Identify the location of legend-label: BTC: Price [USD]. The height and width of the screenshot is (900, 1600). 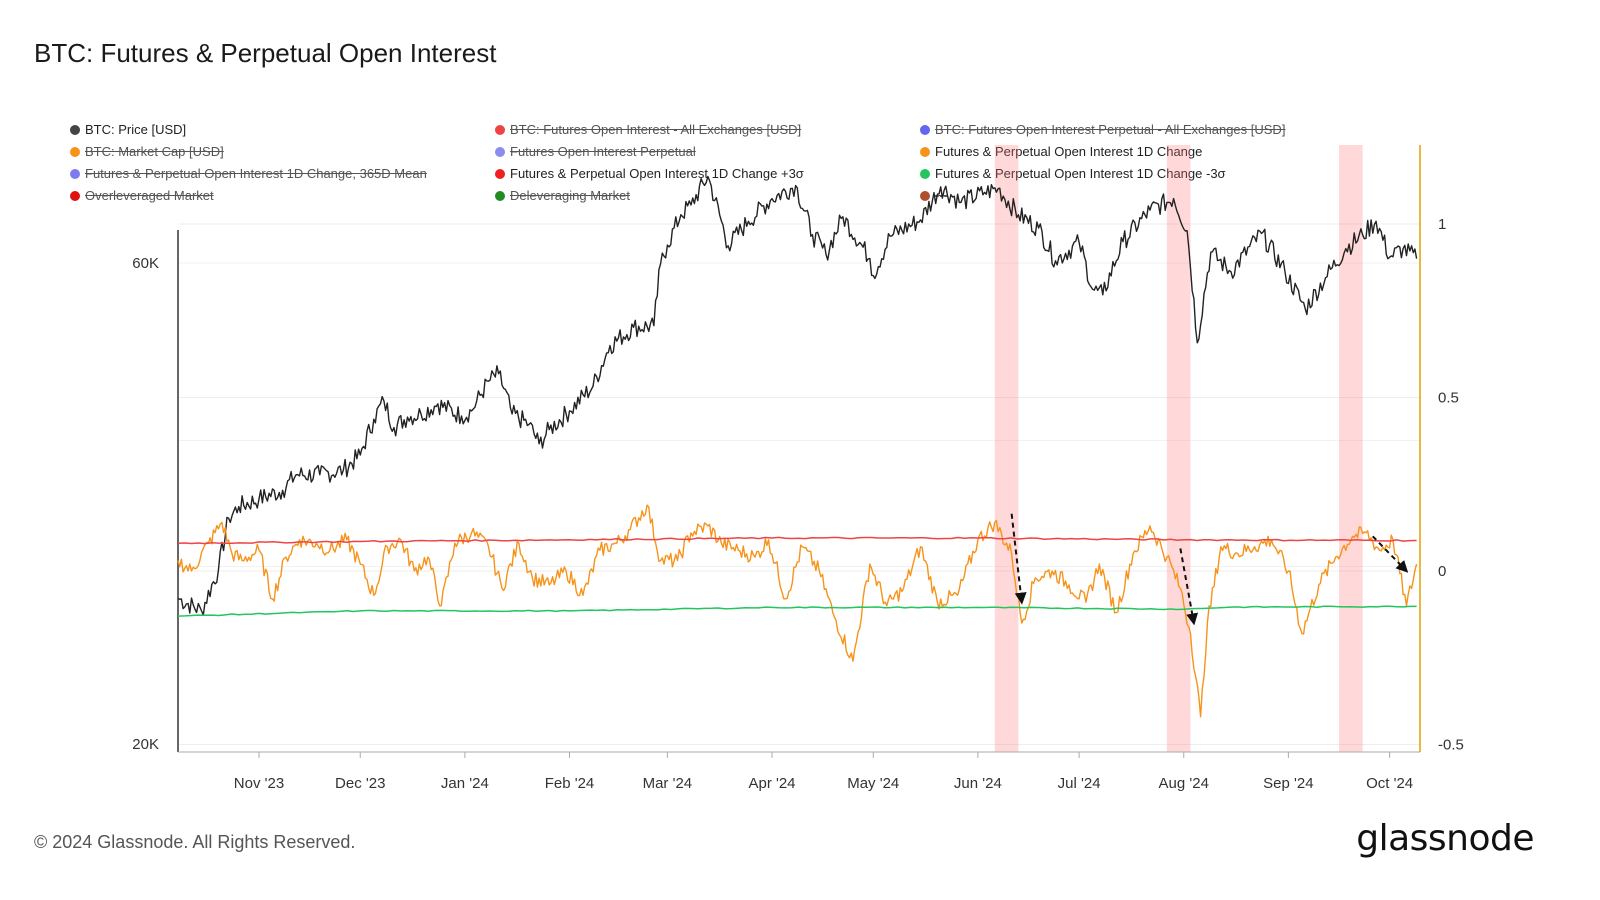
(136, 129).